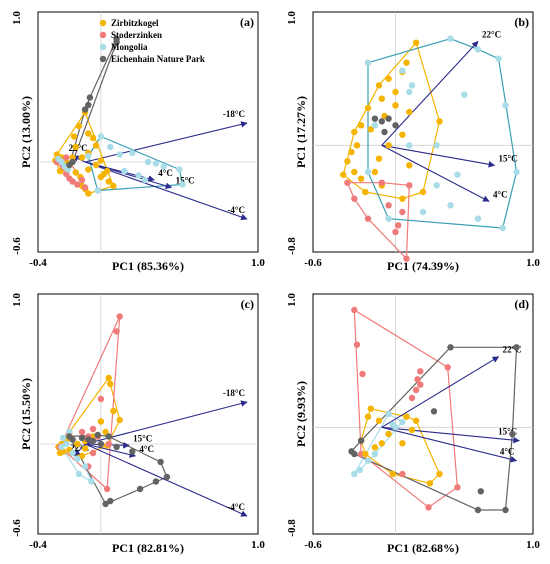 This screenshot has width=550, height=564. I want to click on vector-label-18-c: -18°C, so click(234, 114).